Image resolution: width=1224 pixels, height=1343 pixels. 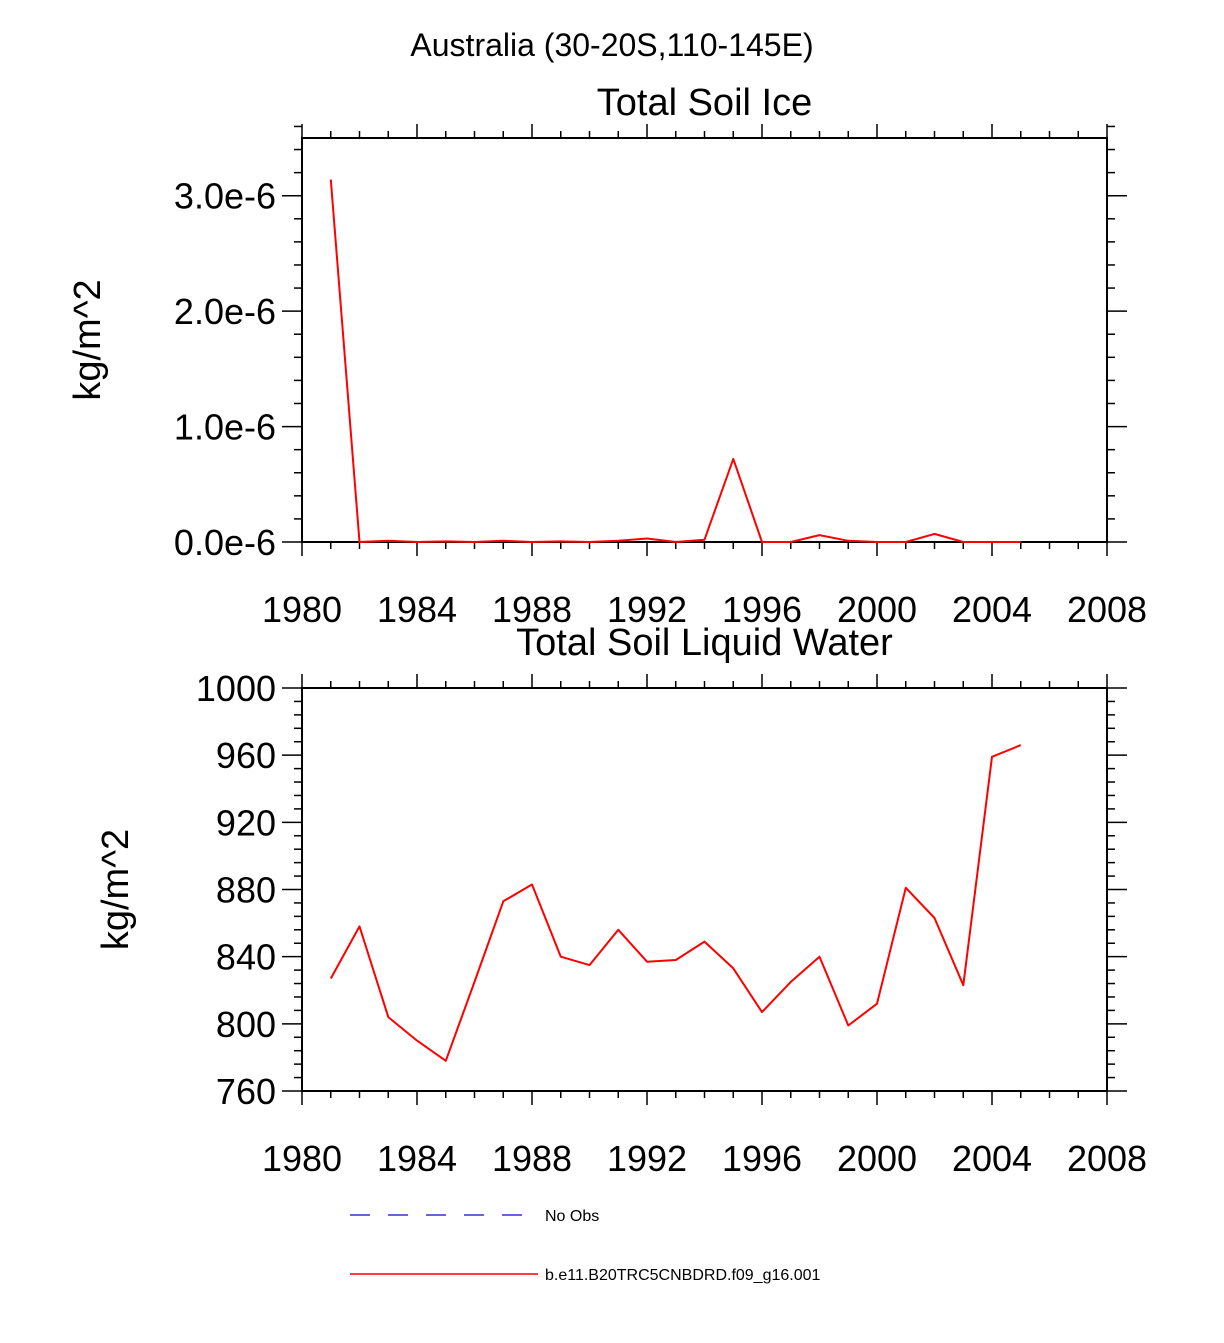 I want to click on panel-title: Total Soil Ice, so click(x=704, y=103).